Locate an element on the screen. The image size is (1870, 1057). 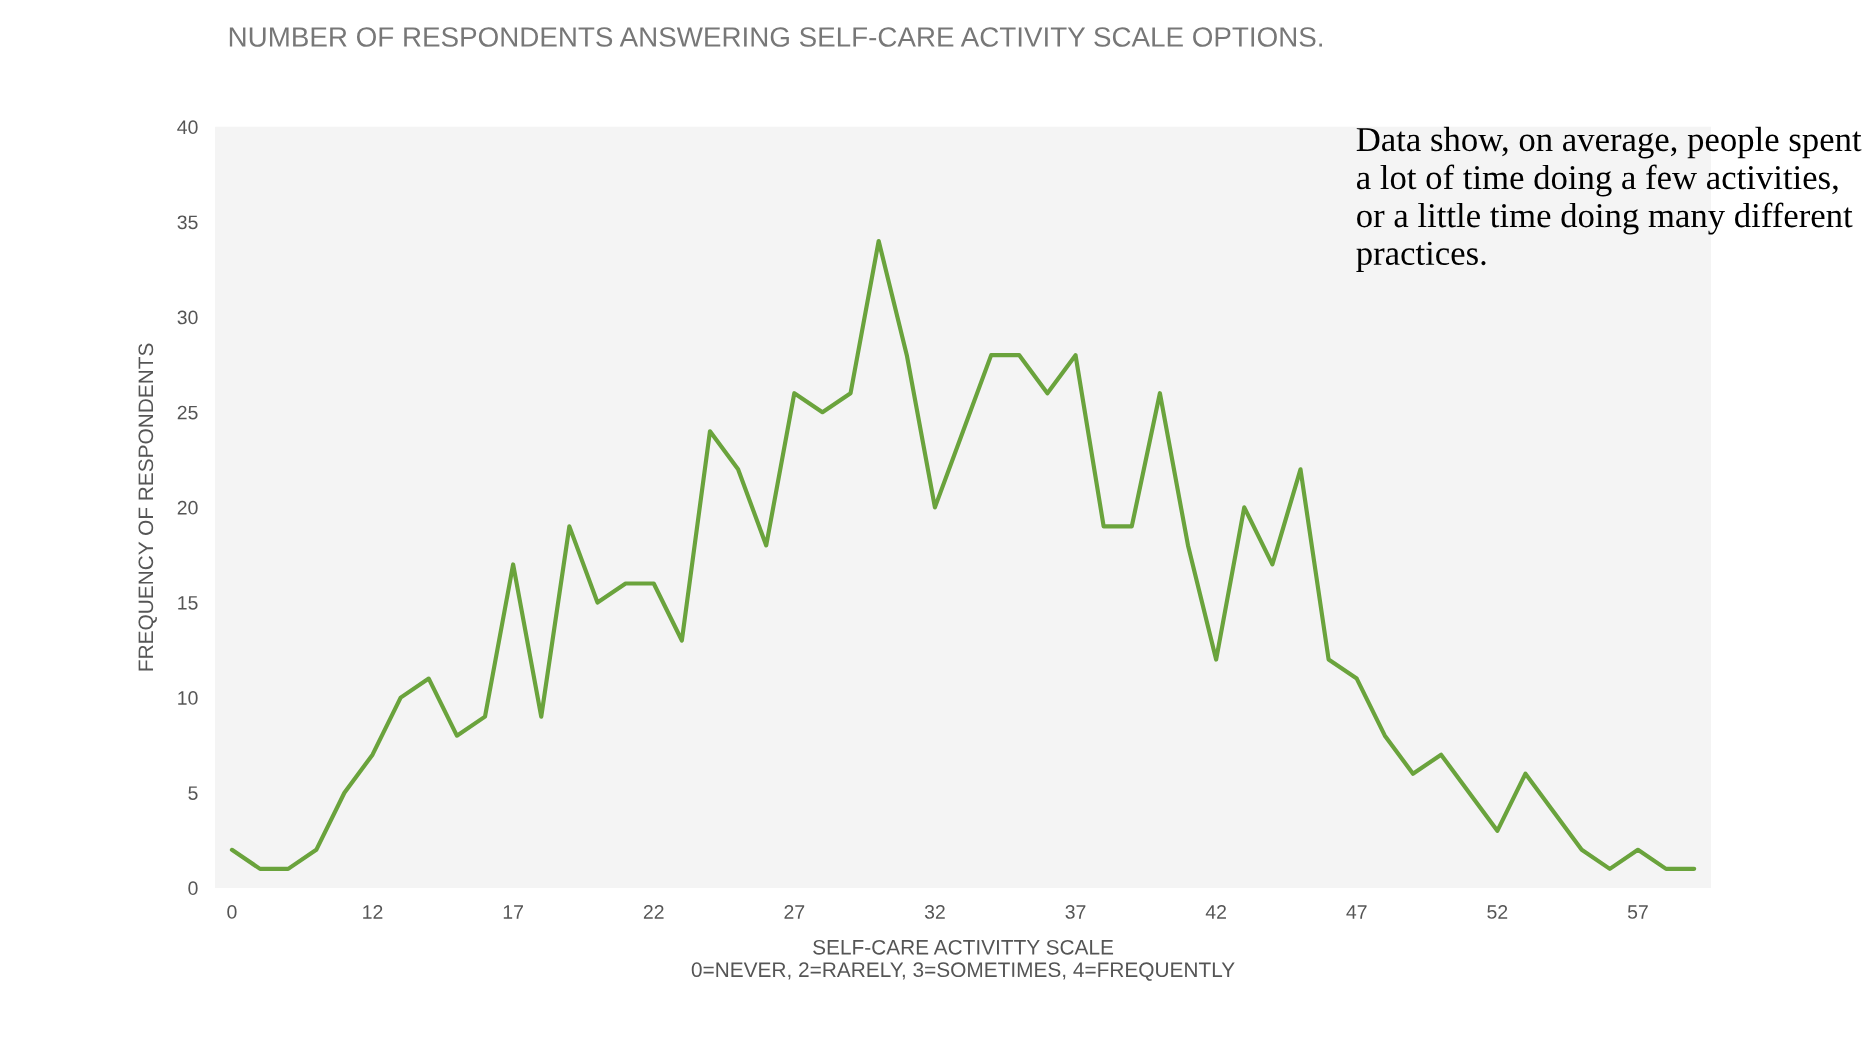
x-tick-label: 52 is located at coordinates (1497, 912).